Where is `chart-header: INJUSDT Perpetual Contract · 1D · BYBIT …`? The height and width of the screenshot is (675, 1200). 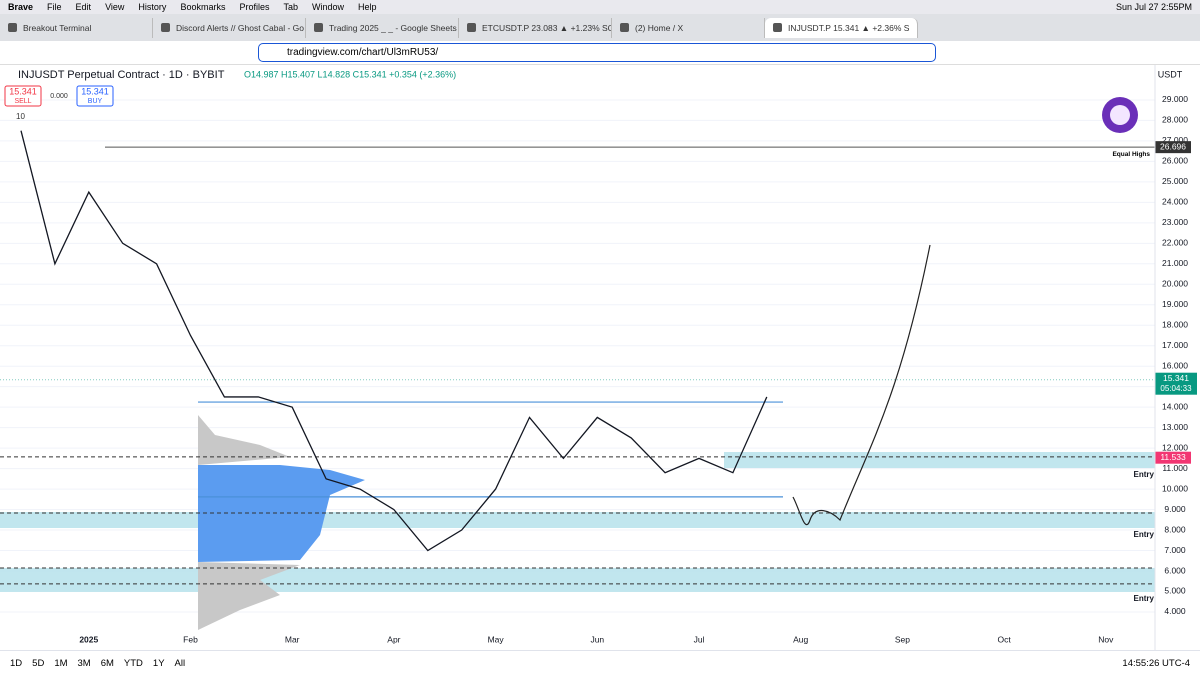
chart-header: INJUSDT Perpetual Contract · 1D · BYBIT … is located at coordinates (593, 95).